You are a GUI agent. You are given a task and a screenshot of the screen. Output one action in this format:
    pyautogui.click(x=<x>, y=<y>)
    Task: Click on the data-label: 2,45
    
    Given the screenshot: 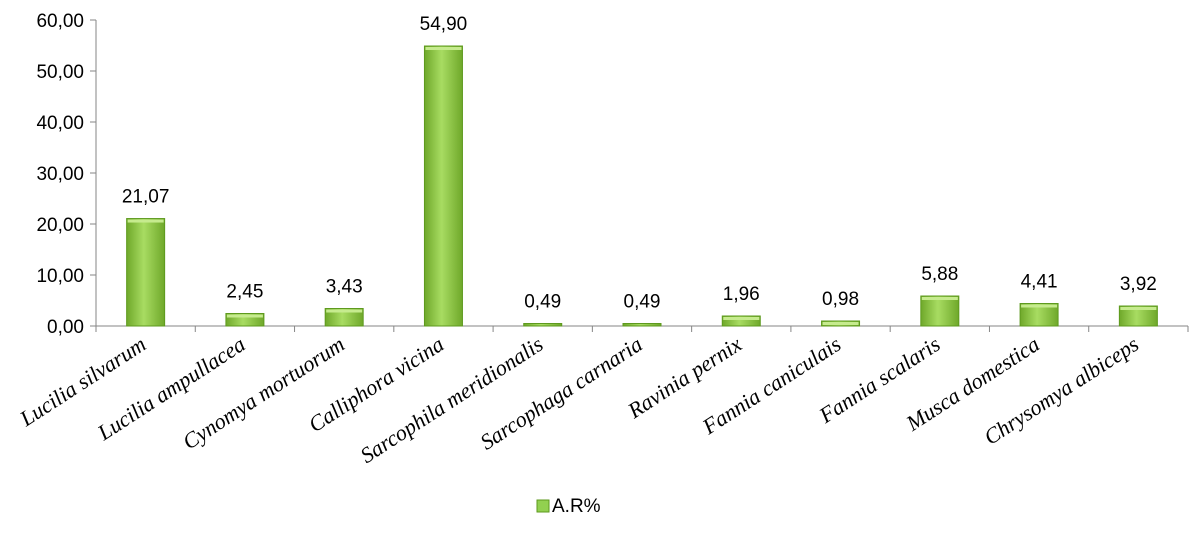 What is the action you would take?
    pyautogui.click(x=244, y=292)
    